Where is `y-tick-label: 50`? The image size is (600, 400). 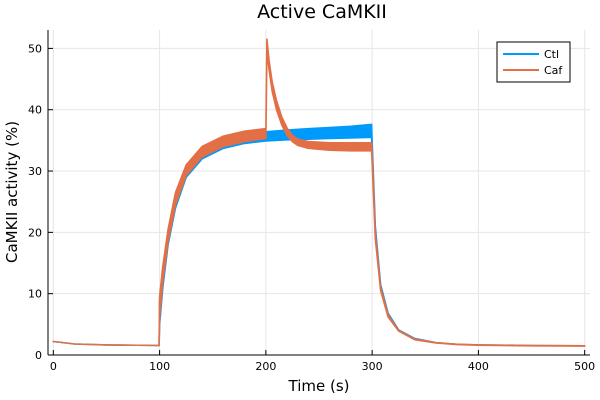
y-tick-label: 50 is located at coordinates (35, 48).